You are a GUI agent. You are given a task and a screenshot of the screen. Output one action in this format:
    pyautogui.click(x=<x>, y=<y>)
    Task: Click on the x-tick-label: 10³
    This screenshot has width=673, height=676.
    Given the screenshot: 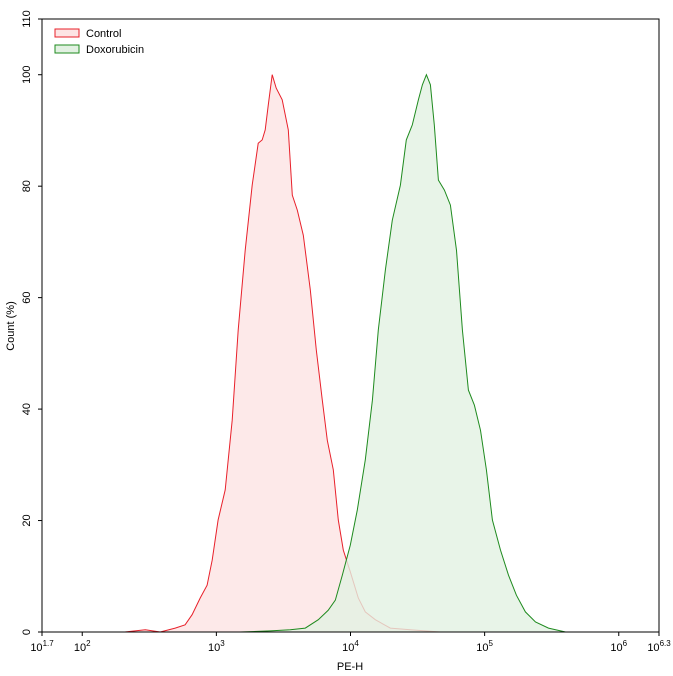 What is the action you would take?
    pyautogui.click(x=216, y=646)
    